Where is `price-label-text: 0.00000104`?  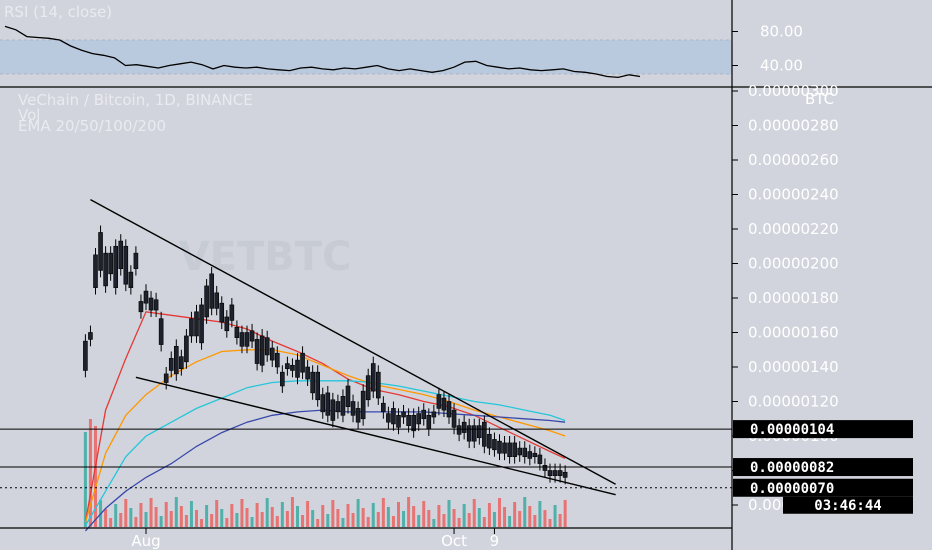 price-label-text: 0.00000104 is located at coordinates (792, 430).